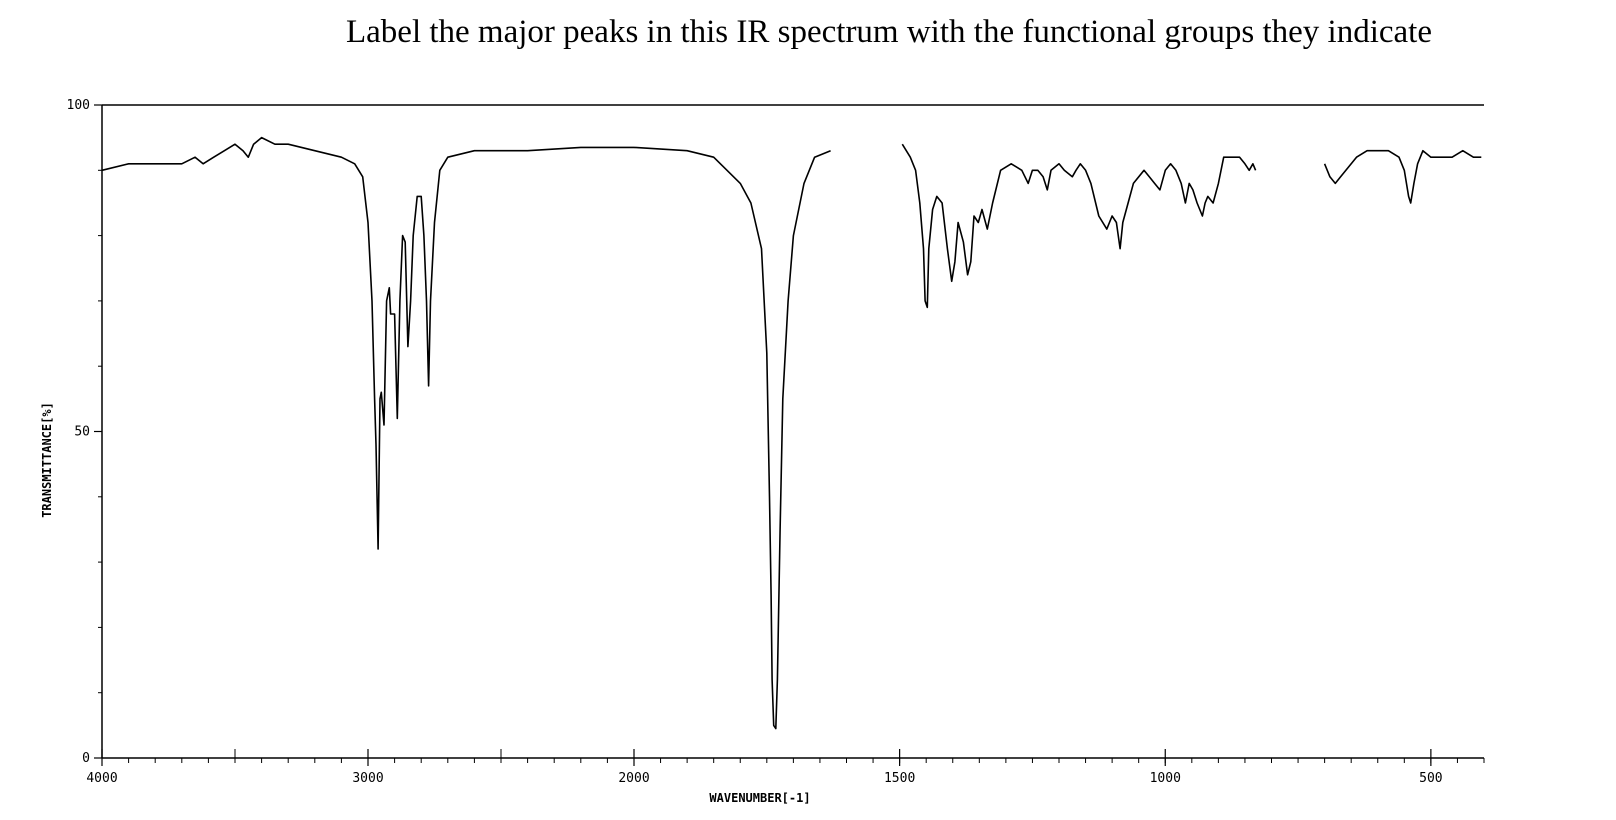 Image resolution: width=1616 pixels, height=820 pixels. Describe the element at coordinates (759, 798) in the screenshot. I see `x-axis-title: WAVENUMBER[-1]` at that location.